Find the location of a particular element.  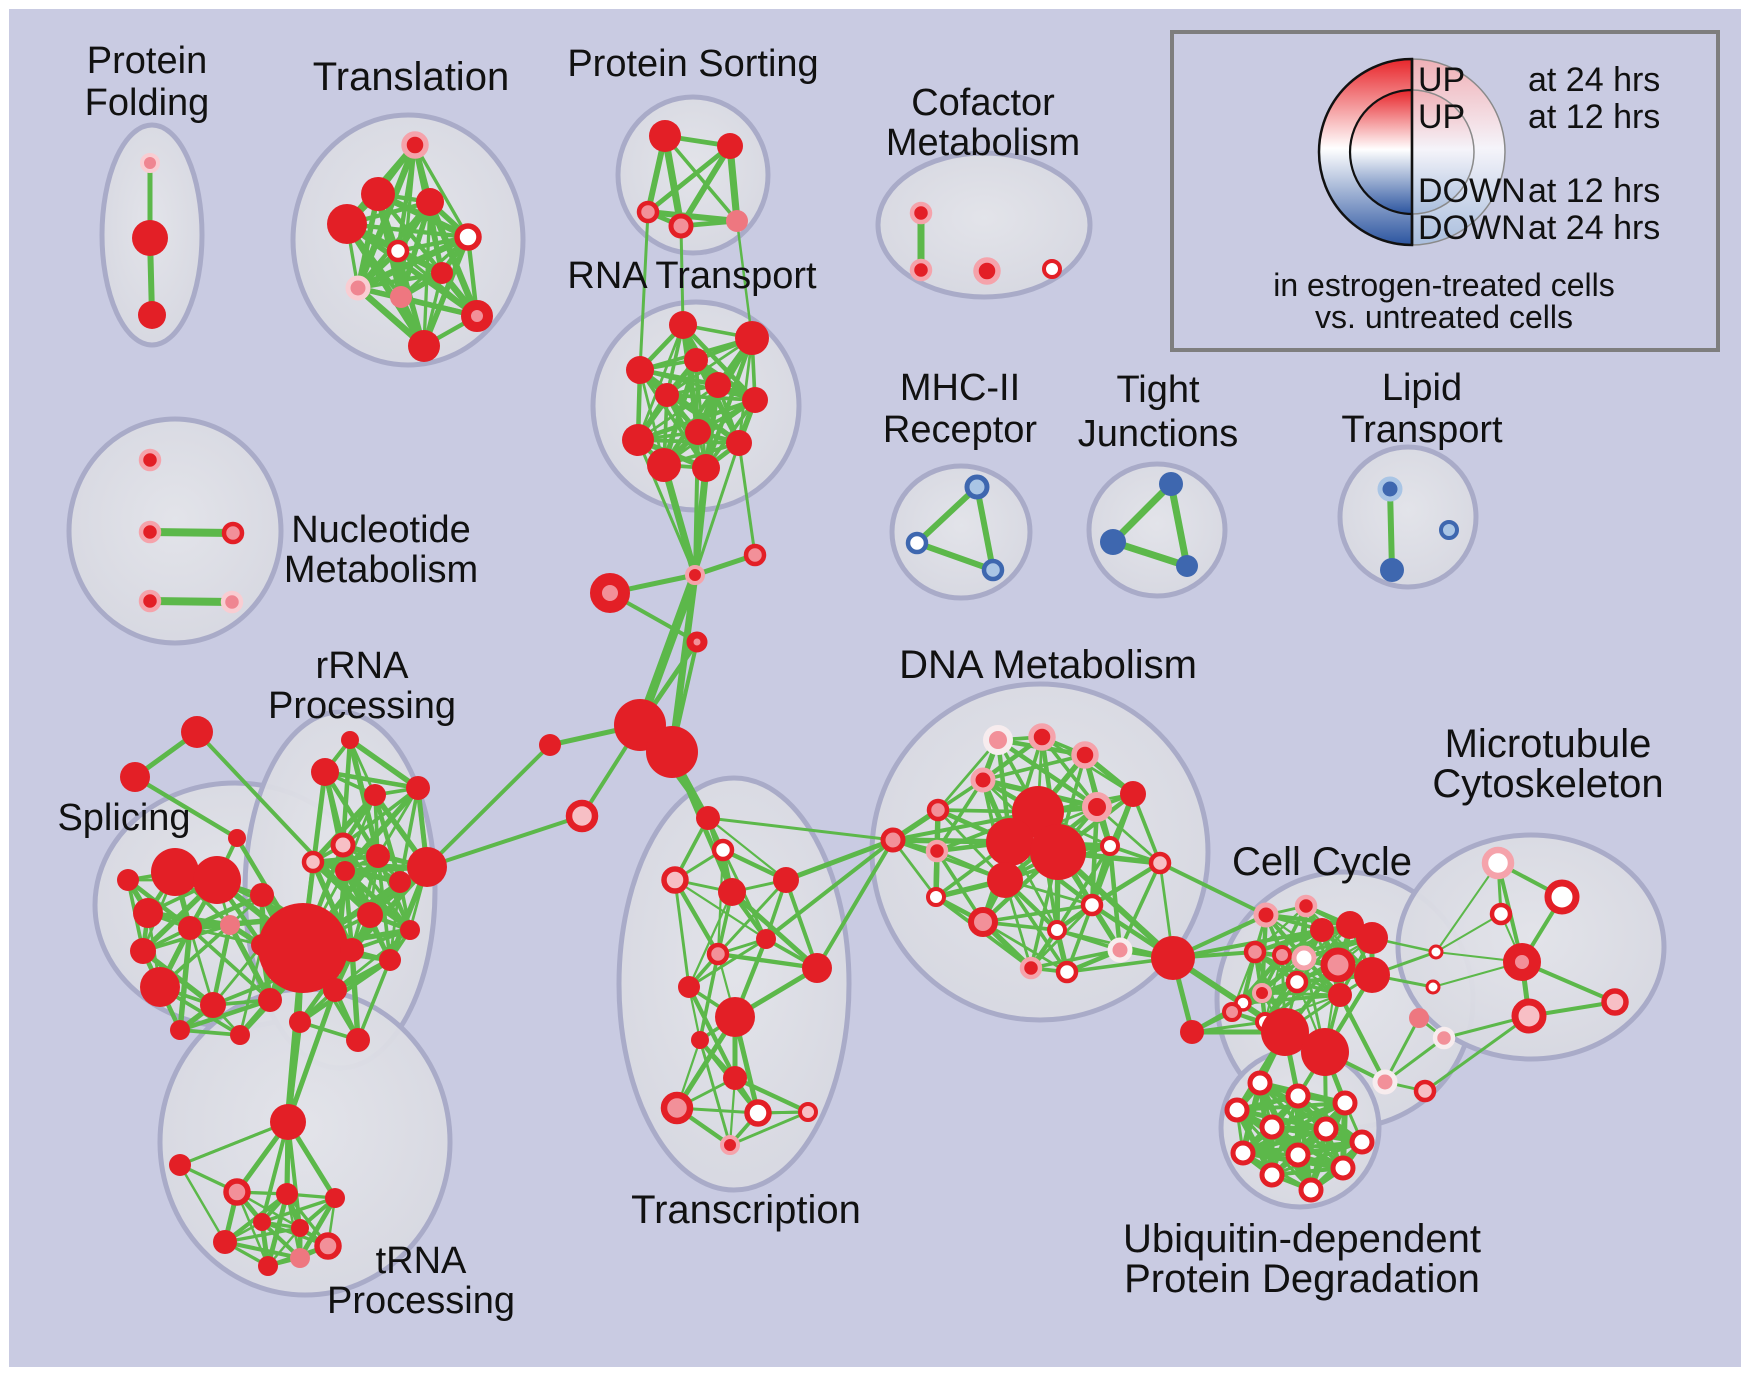

blue-lightring-node is located at coordinates (1390, 489).